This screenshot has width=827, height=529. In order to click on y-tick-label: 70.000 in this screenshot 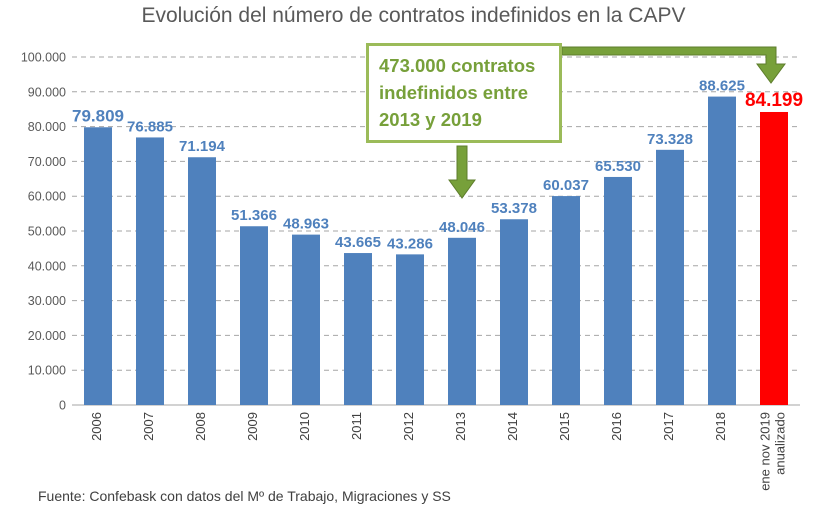, I will do `click(47, 162)`.